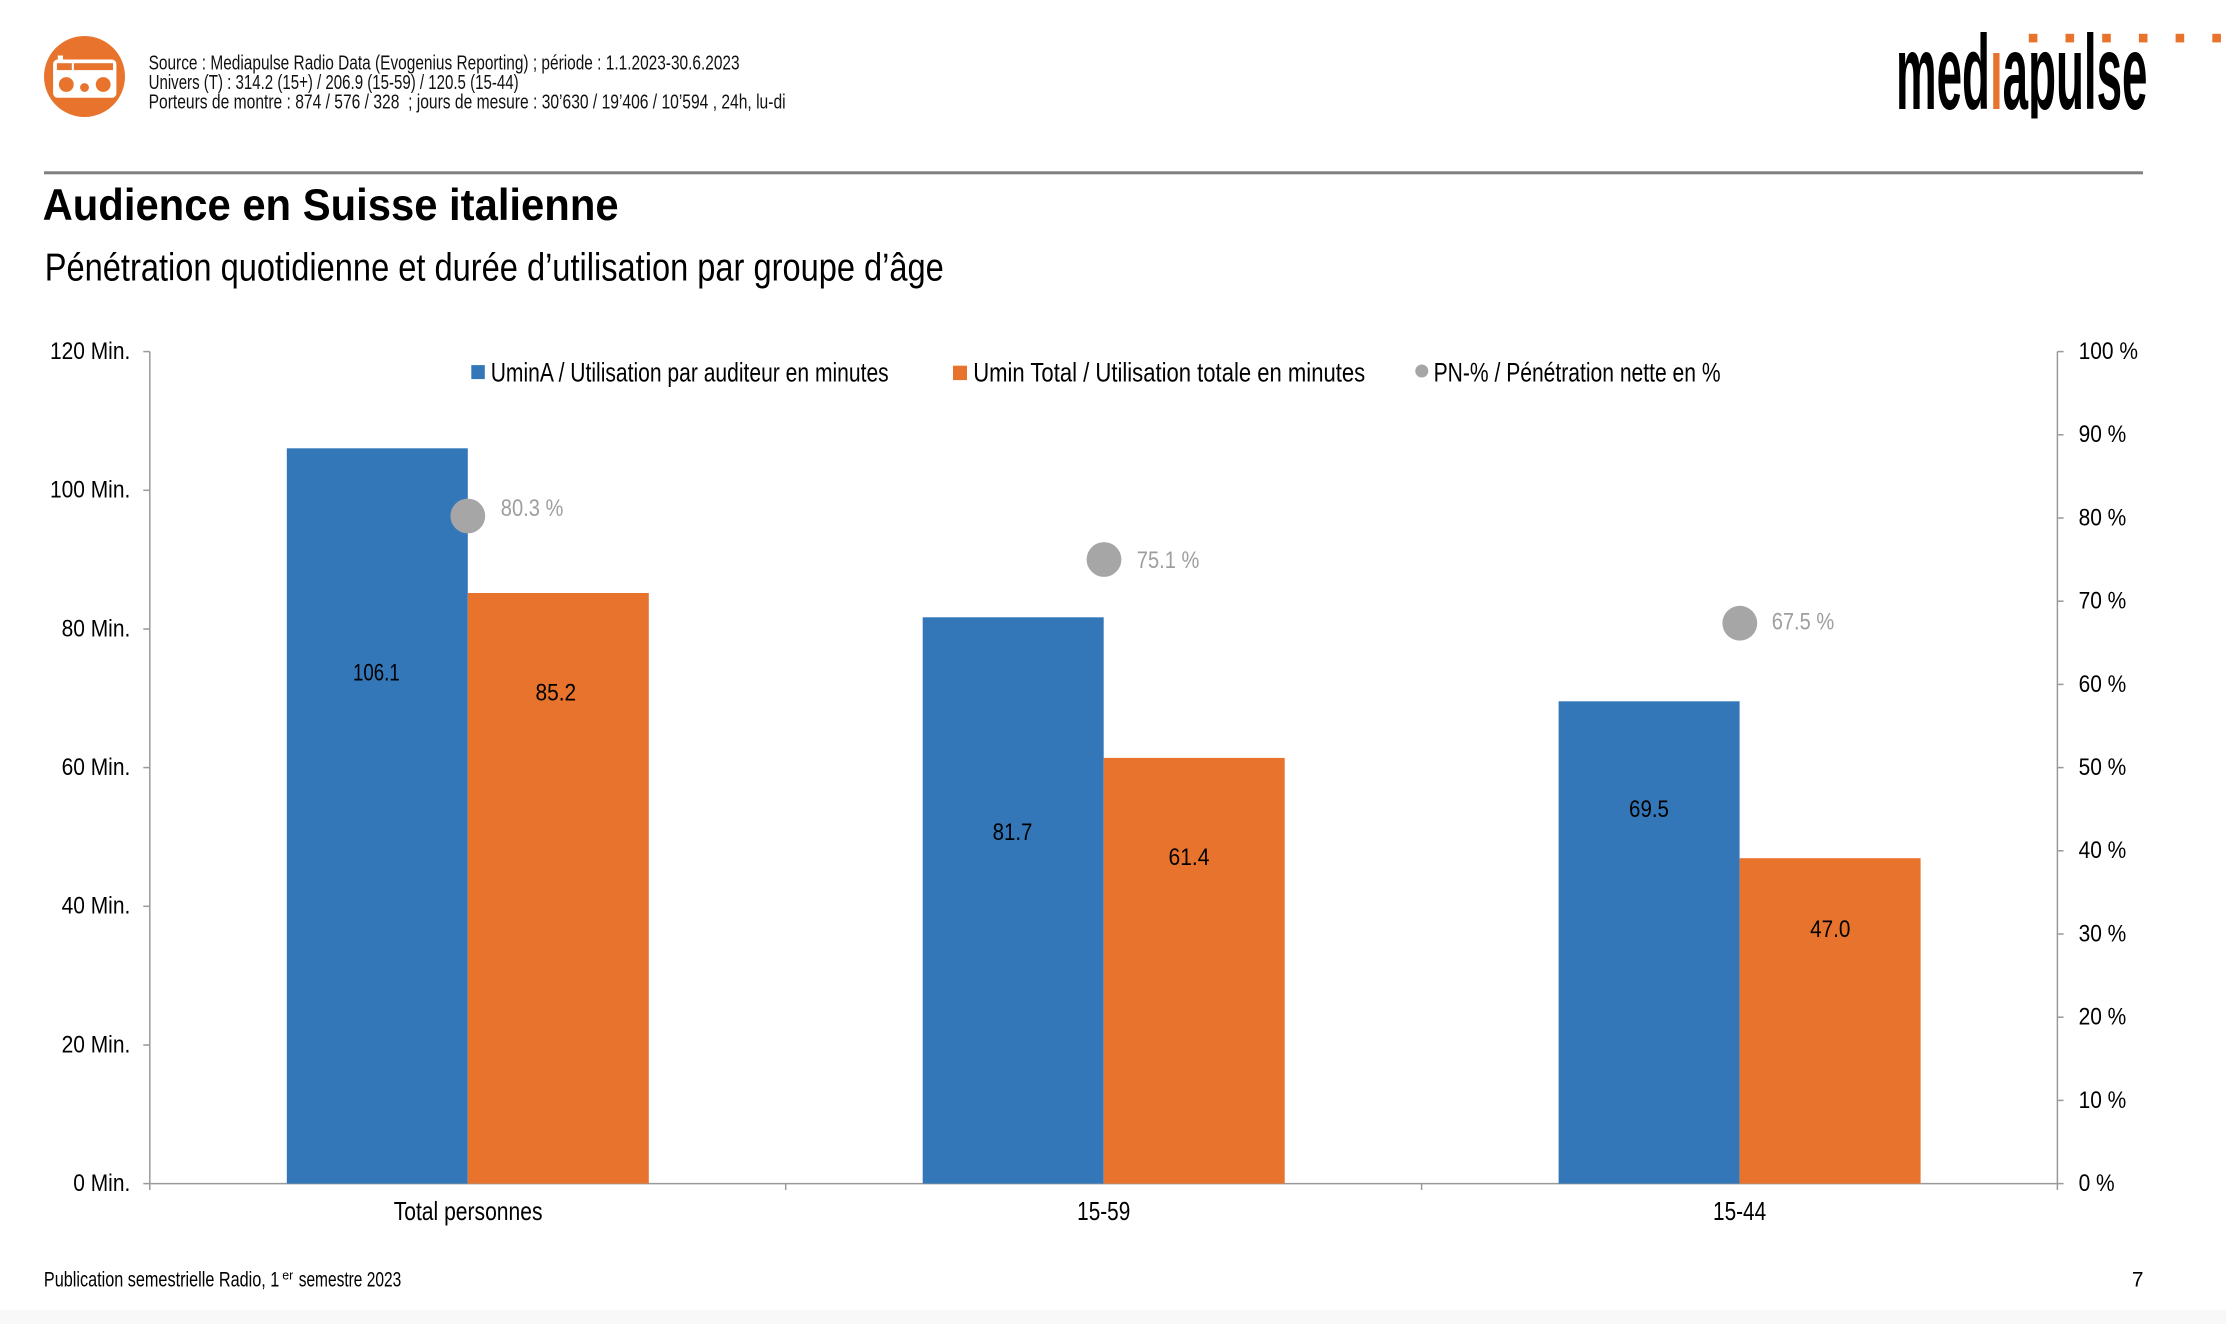 The height and width of the screenshot is (1324, 2226). What do you see at coordinates (376, 672) in the screenshot?
I see `svg-text: 106.1` at bounding box center [376, 672].